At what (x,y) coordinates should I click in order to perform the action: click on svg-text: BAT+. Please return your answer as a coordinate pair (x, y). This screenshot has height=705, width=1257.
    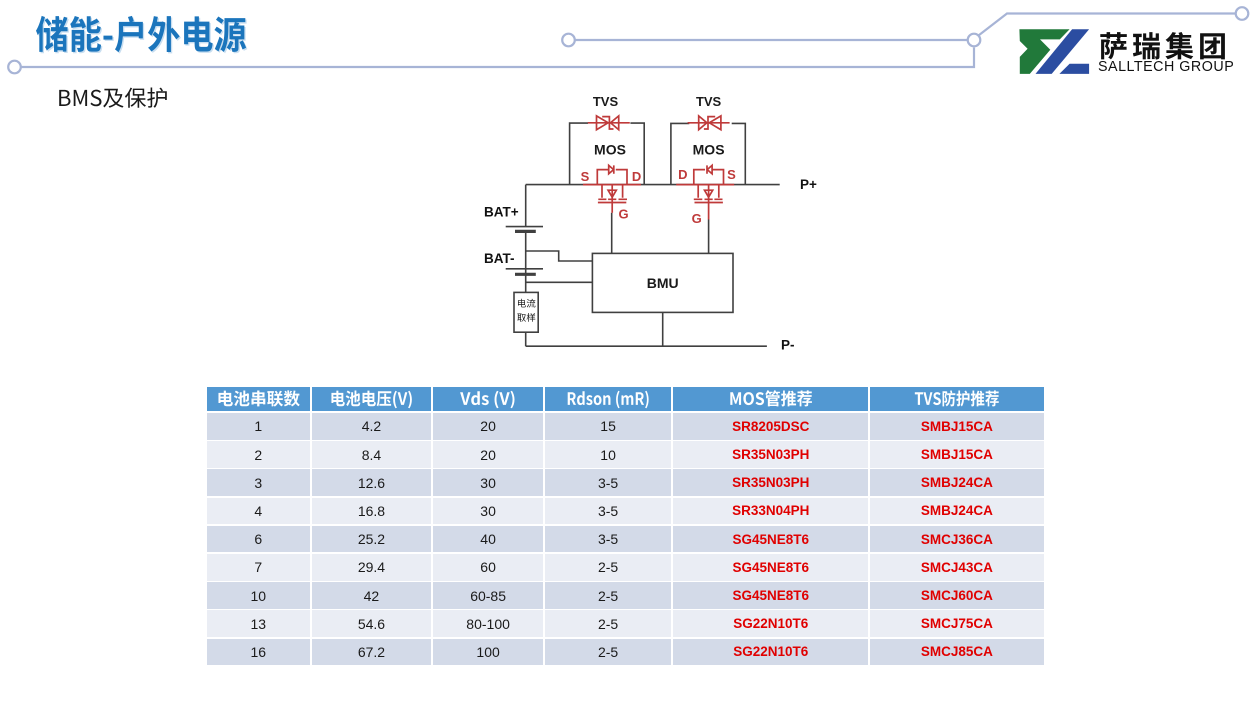
    Looking at the image, I should click on (501, 212).